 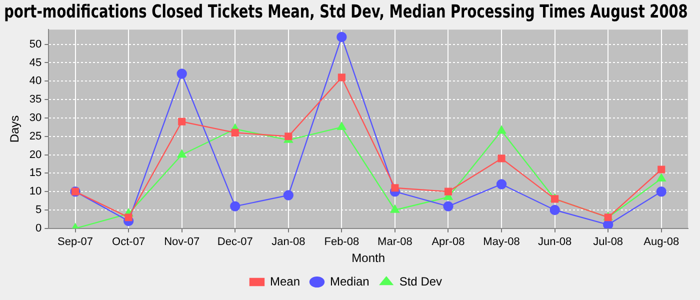 I want to click on y-tick-label: 50, so click(x=35, y=44).